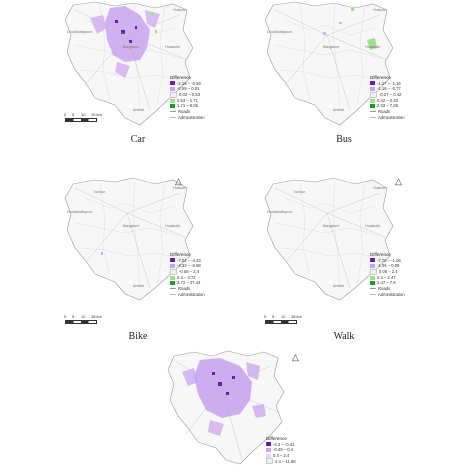 The image size is (474, 474). What do you see at coordinates (283, 450) in the screenshot?
I see `legend-class: -0.49 – 0.4` at bounding box center [283, 450].